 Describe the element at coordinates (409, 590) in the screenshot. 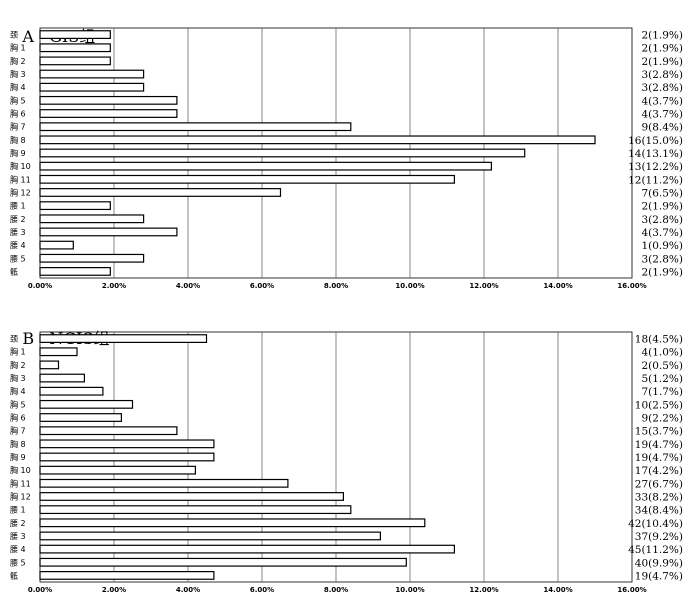

I see `x-tick-label: 10.00%` at that location.